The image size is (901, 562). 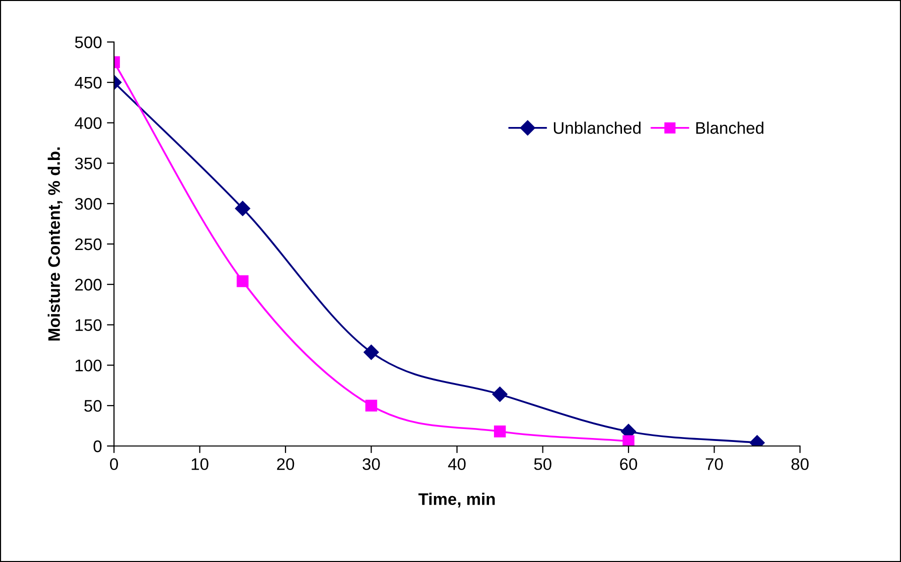 I want to click on y-tick-label: 50, so click(x=93, y=406).